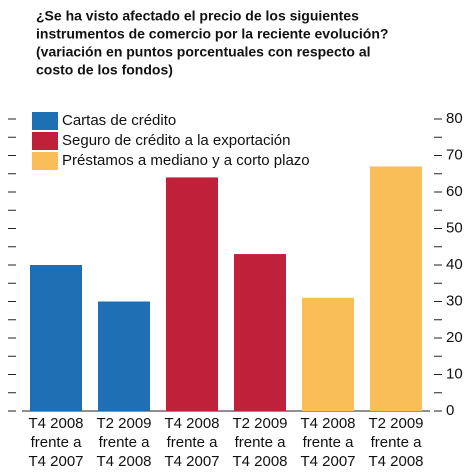 This screenshot has width=469, height=476. What do you see at coordinates (454, 191) in the screenshot?
I see `y-tick-label: 60` at bounding box center [454, 191].